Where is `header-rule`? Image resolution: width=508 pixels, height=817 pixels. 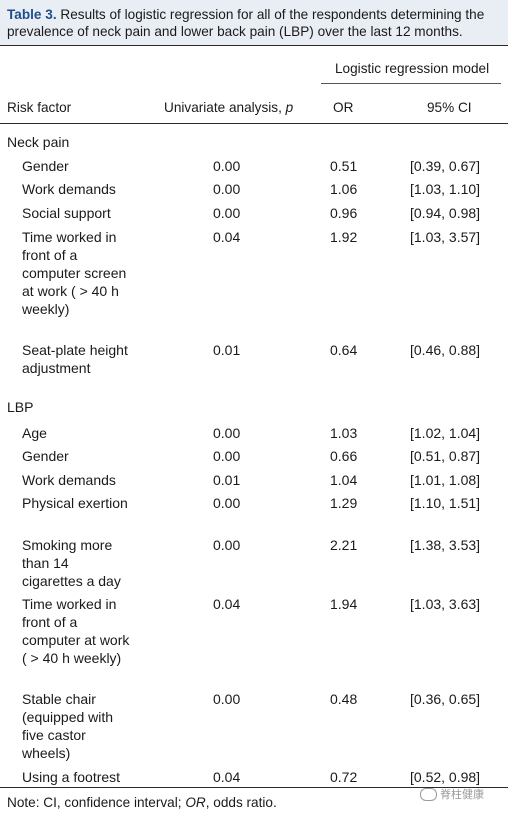 header-rule is located at coordinates (254, 123).